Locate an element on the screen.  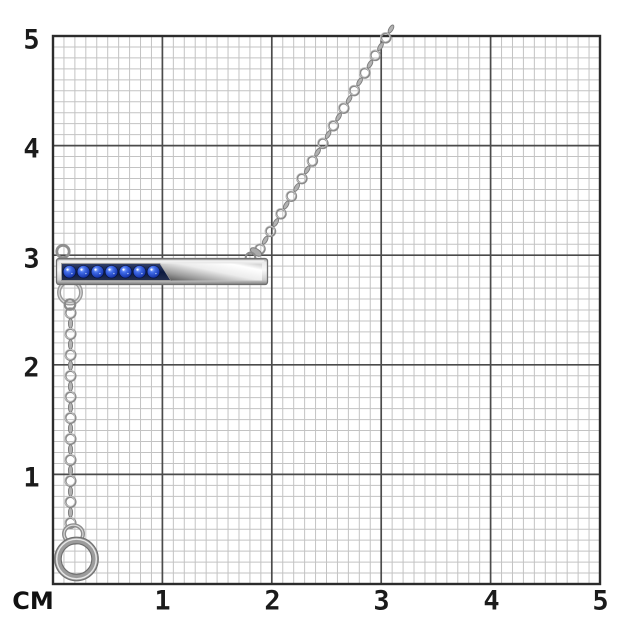
x-axis-label-3: 3 is located at coordinates (381, 601).